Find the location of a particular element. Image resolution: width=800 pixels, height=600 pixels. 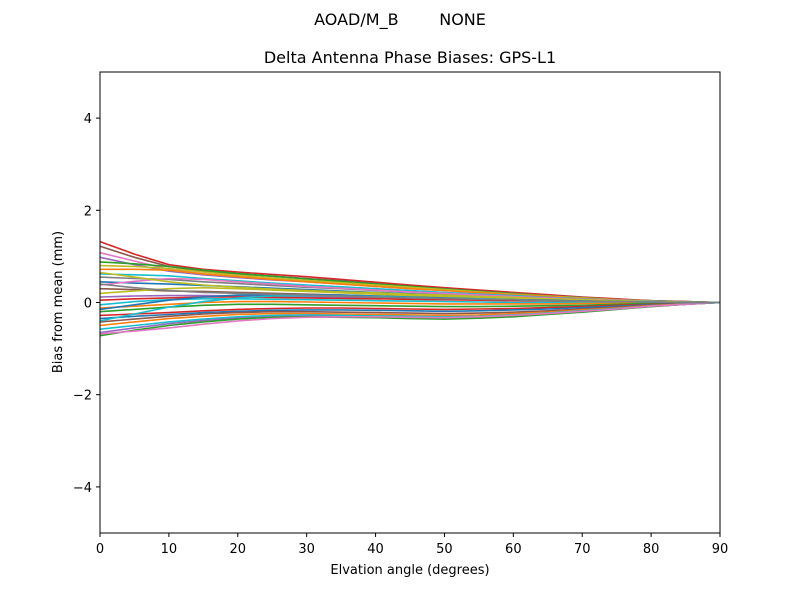

x-tick-label: 90 is located at coordinates (720, 549).